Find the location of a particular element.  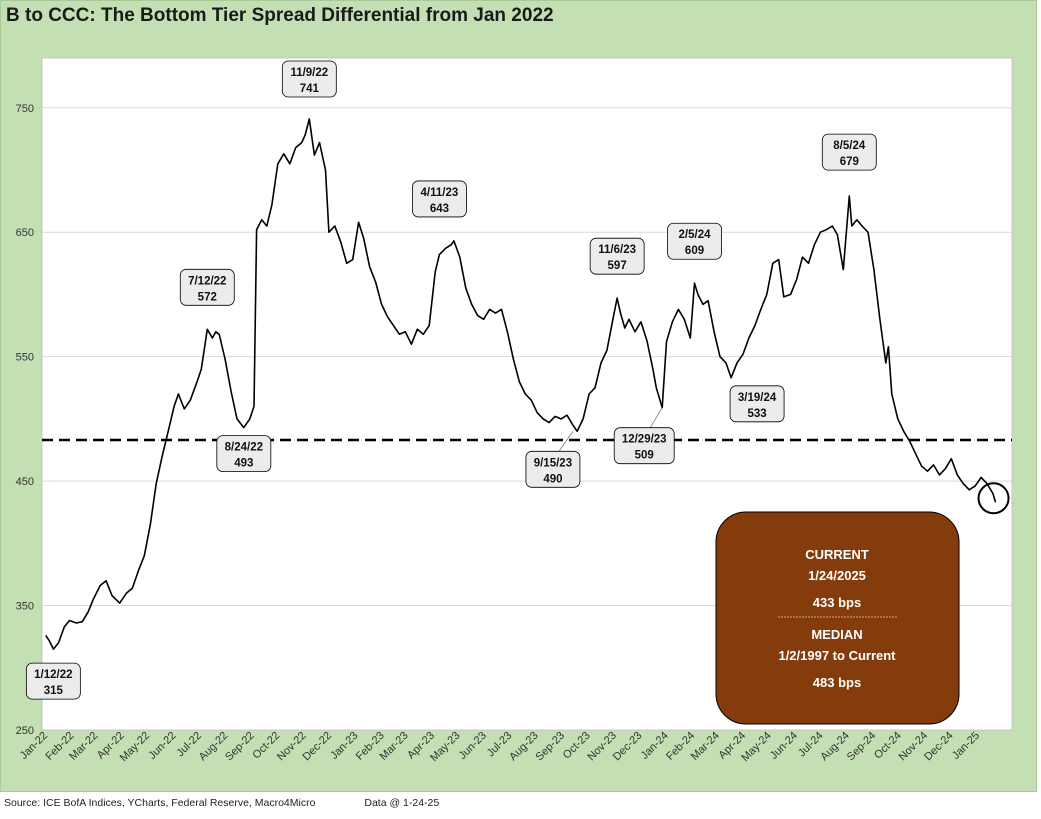

y-axis: 250 350 450 550 650 750 is located at coordinates (25, 420).